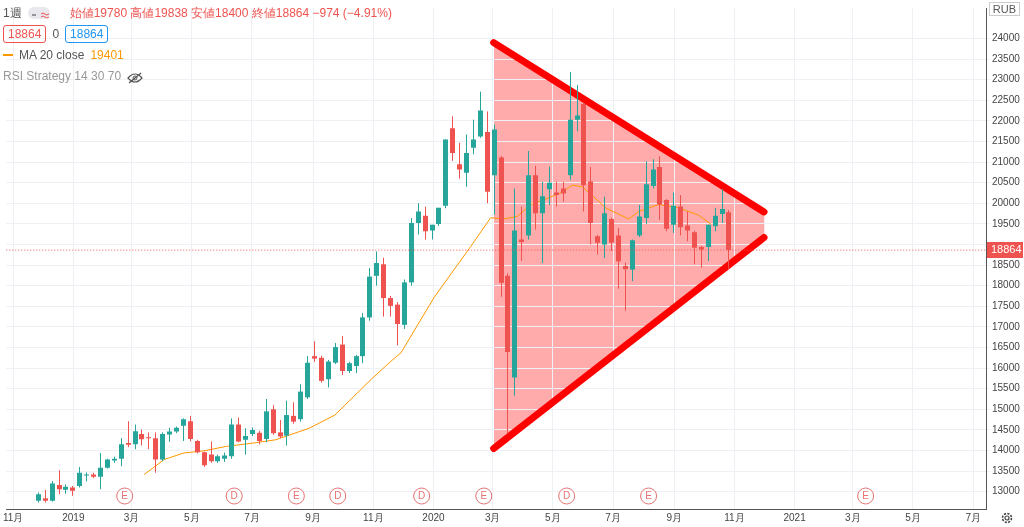 The image size is (1024, 527). Describe the element at coordinates (434, 517) in the screenshot. I see `x-tick-label: 2020` at that location.